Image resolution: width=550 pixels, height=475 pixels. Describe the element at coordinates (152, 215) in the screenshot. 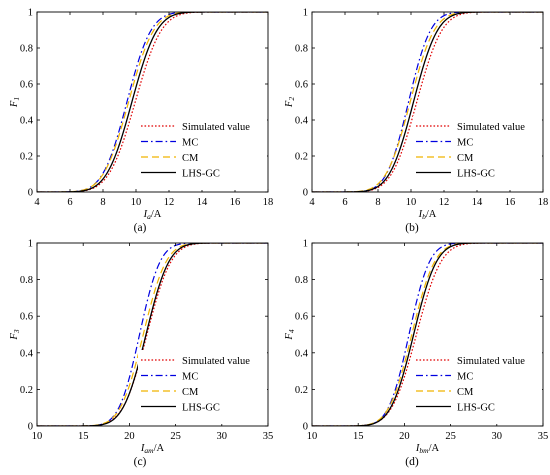

I see `x-axis-title: Ia/A` at that location.